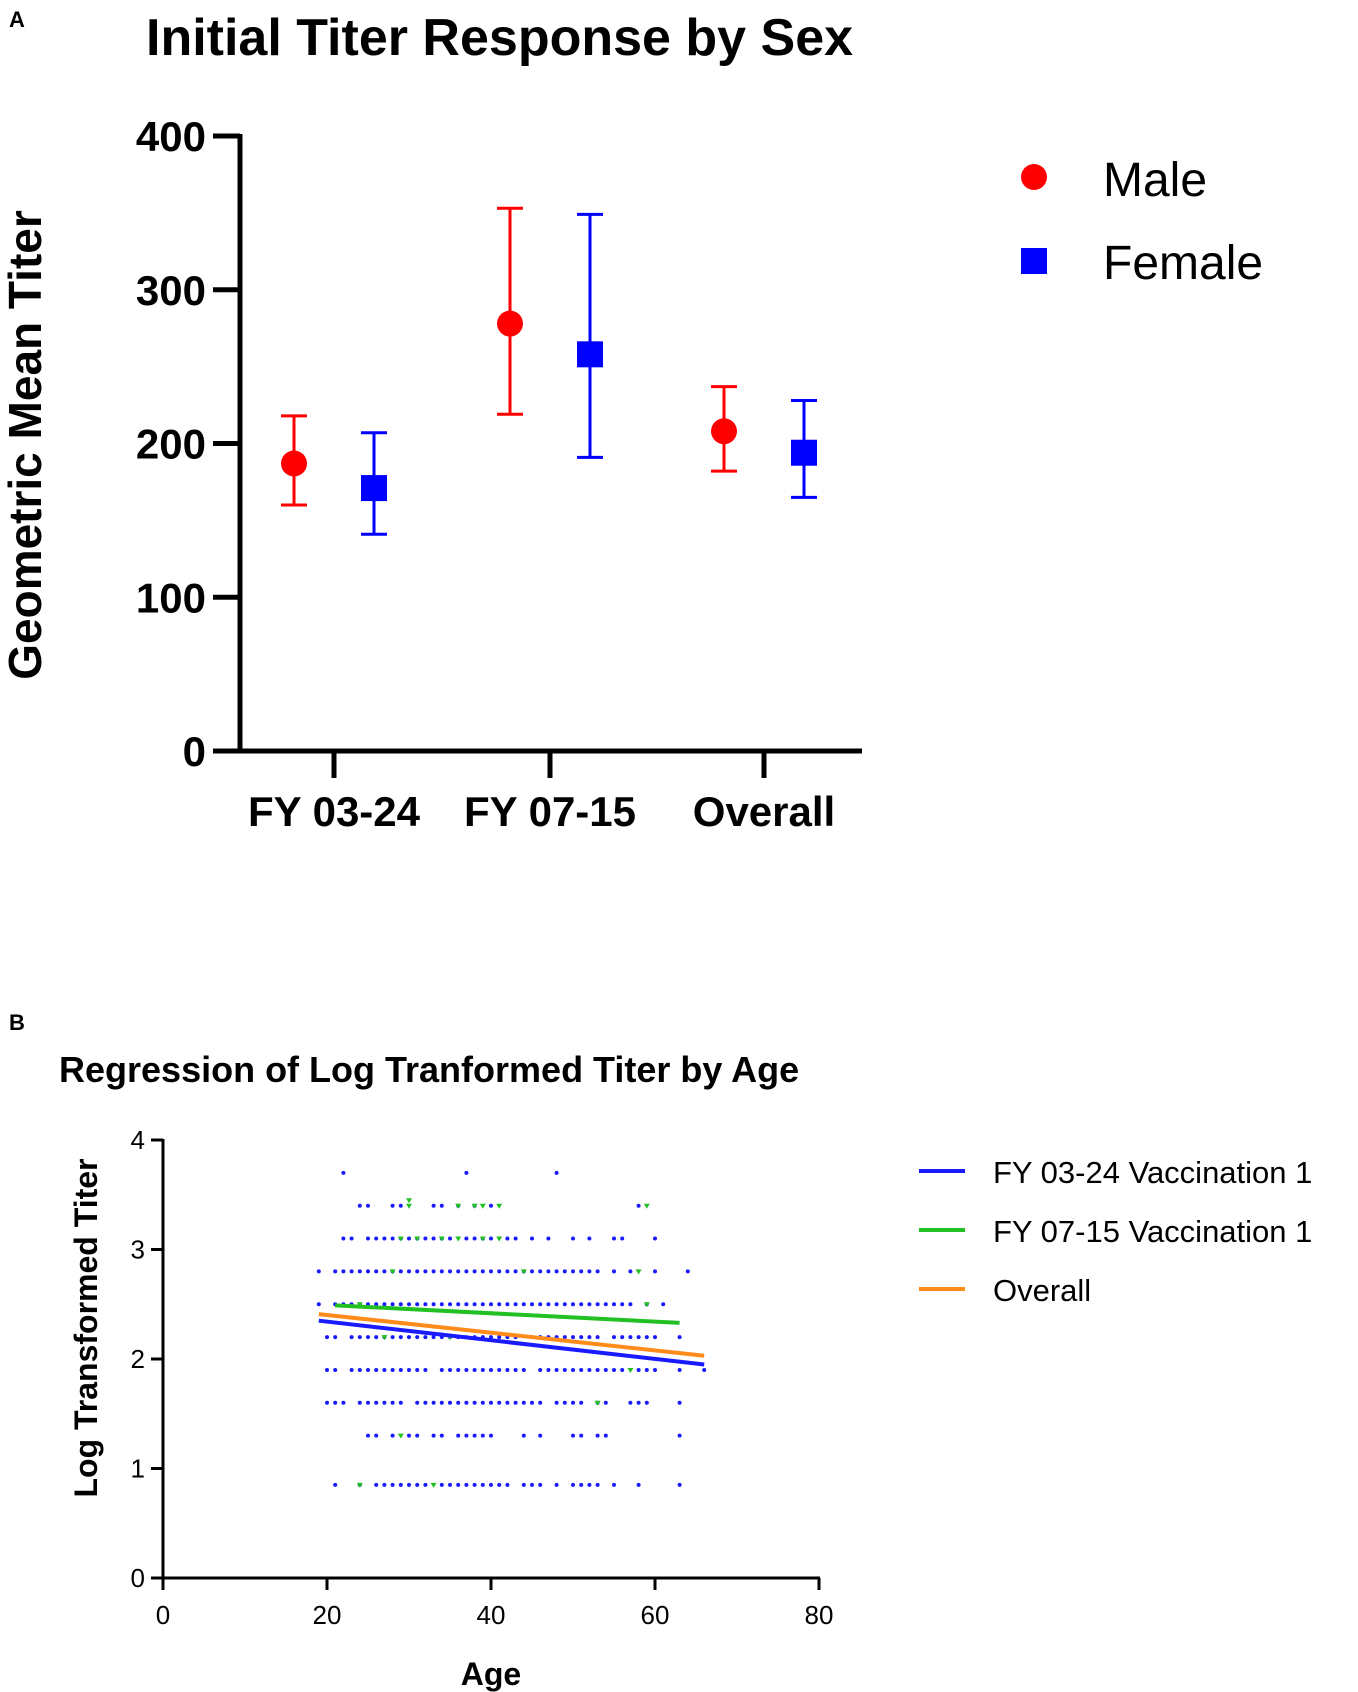 This screenshot has height=1692, width=1358. What do you see at coordinates (1155, 180) in the screenshot?
I see `legend-male-label: Male` at bounding box center [1155, 180].